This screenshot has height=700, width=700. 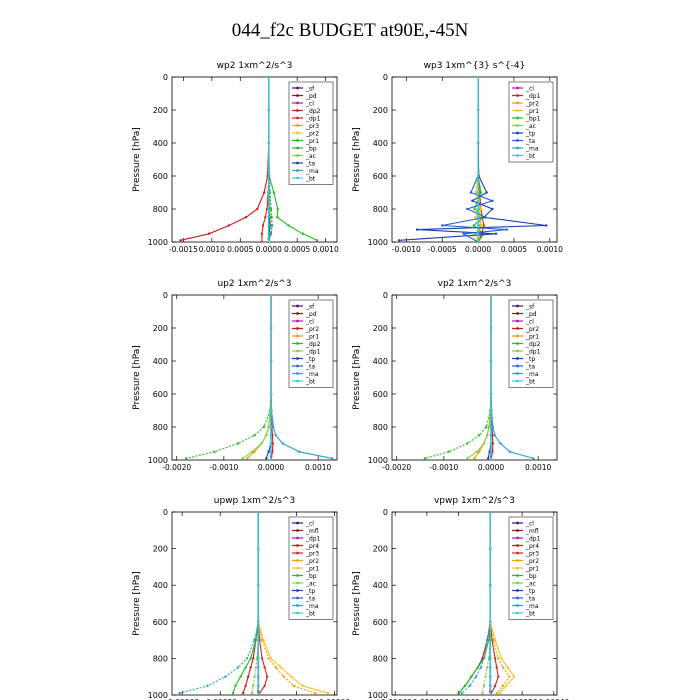 What do you see at coordinates (160, 427) in the screenshot?
I see `y-tick-label: 800` at bounding box center [160, 427].